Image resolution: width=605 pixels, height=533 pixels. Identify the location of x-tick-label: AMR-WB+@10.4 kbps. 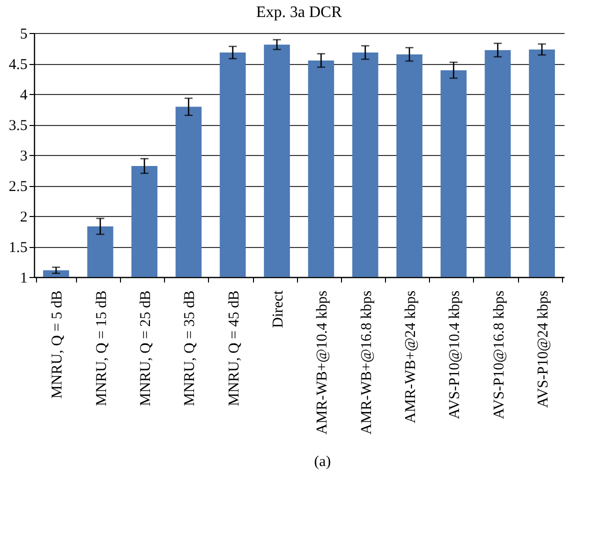
(322, 362).